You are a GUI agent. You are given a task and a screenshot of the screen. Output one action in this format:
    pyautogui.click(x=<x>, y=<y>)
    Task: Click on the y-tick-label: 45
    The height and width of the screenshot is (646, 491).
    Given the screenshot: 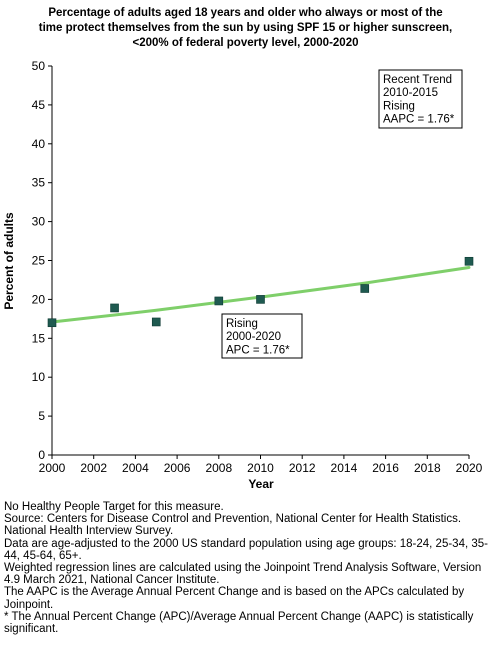 What is the action you would take?
    pyautogui.click(x=39, y=105)
    